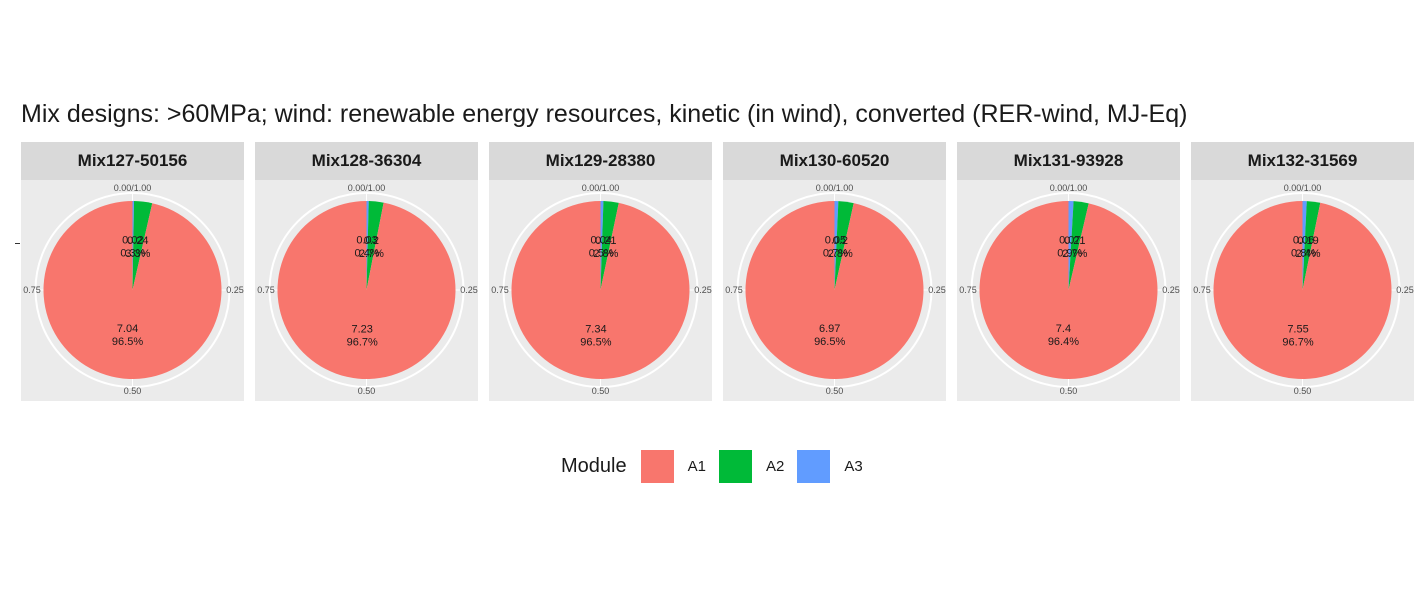  Describe the element at coordinates (1063, 335) in the screenshot. I see `pie-data-label: 7.4 96.4%` at that location.